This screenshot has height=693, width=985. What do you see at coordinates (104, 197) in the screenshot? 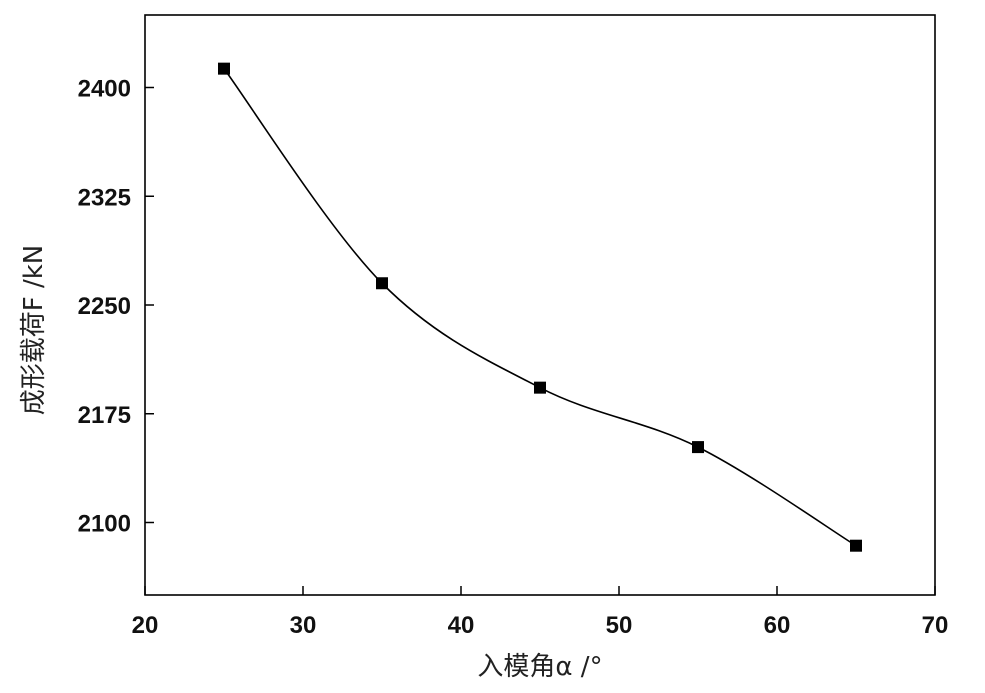
I see `y-tick-label: 2325` at bounding box center [104, 197].